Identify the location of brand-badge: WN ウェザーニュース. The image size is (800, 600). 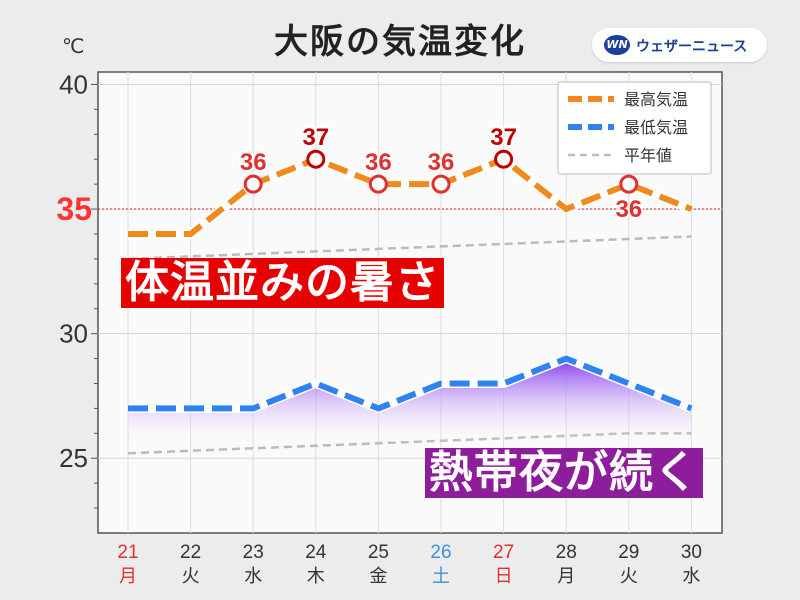
(679, 45).